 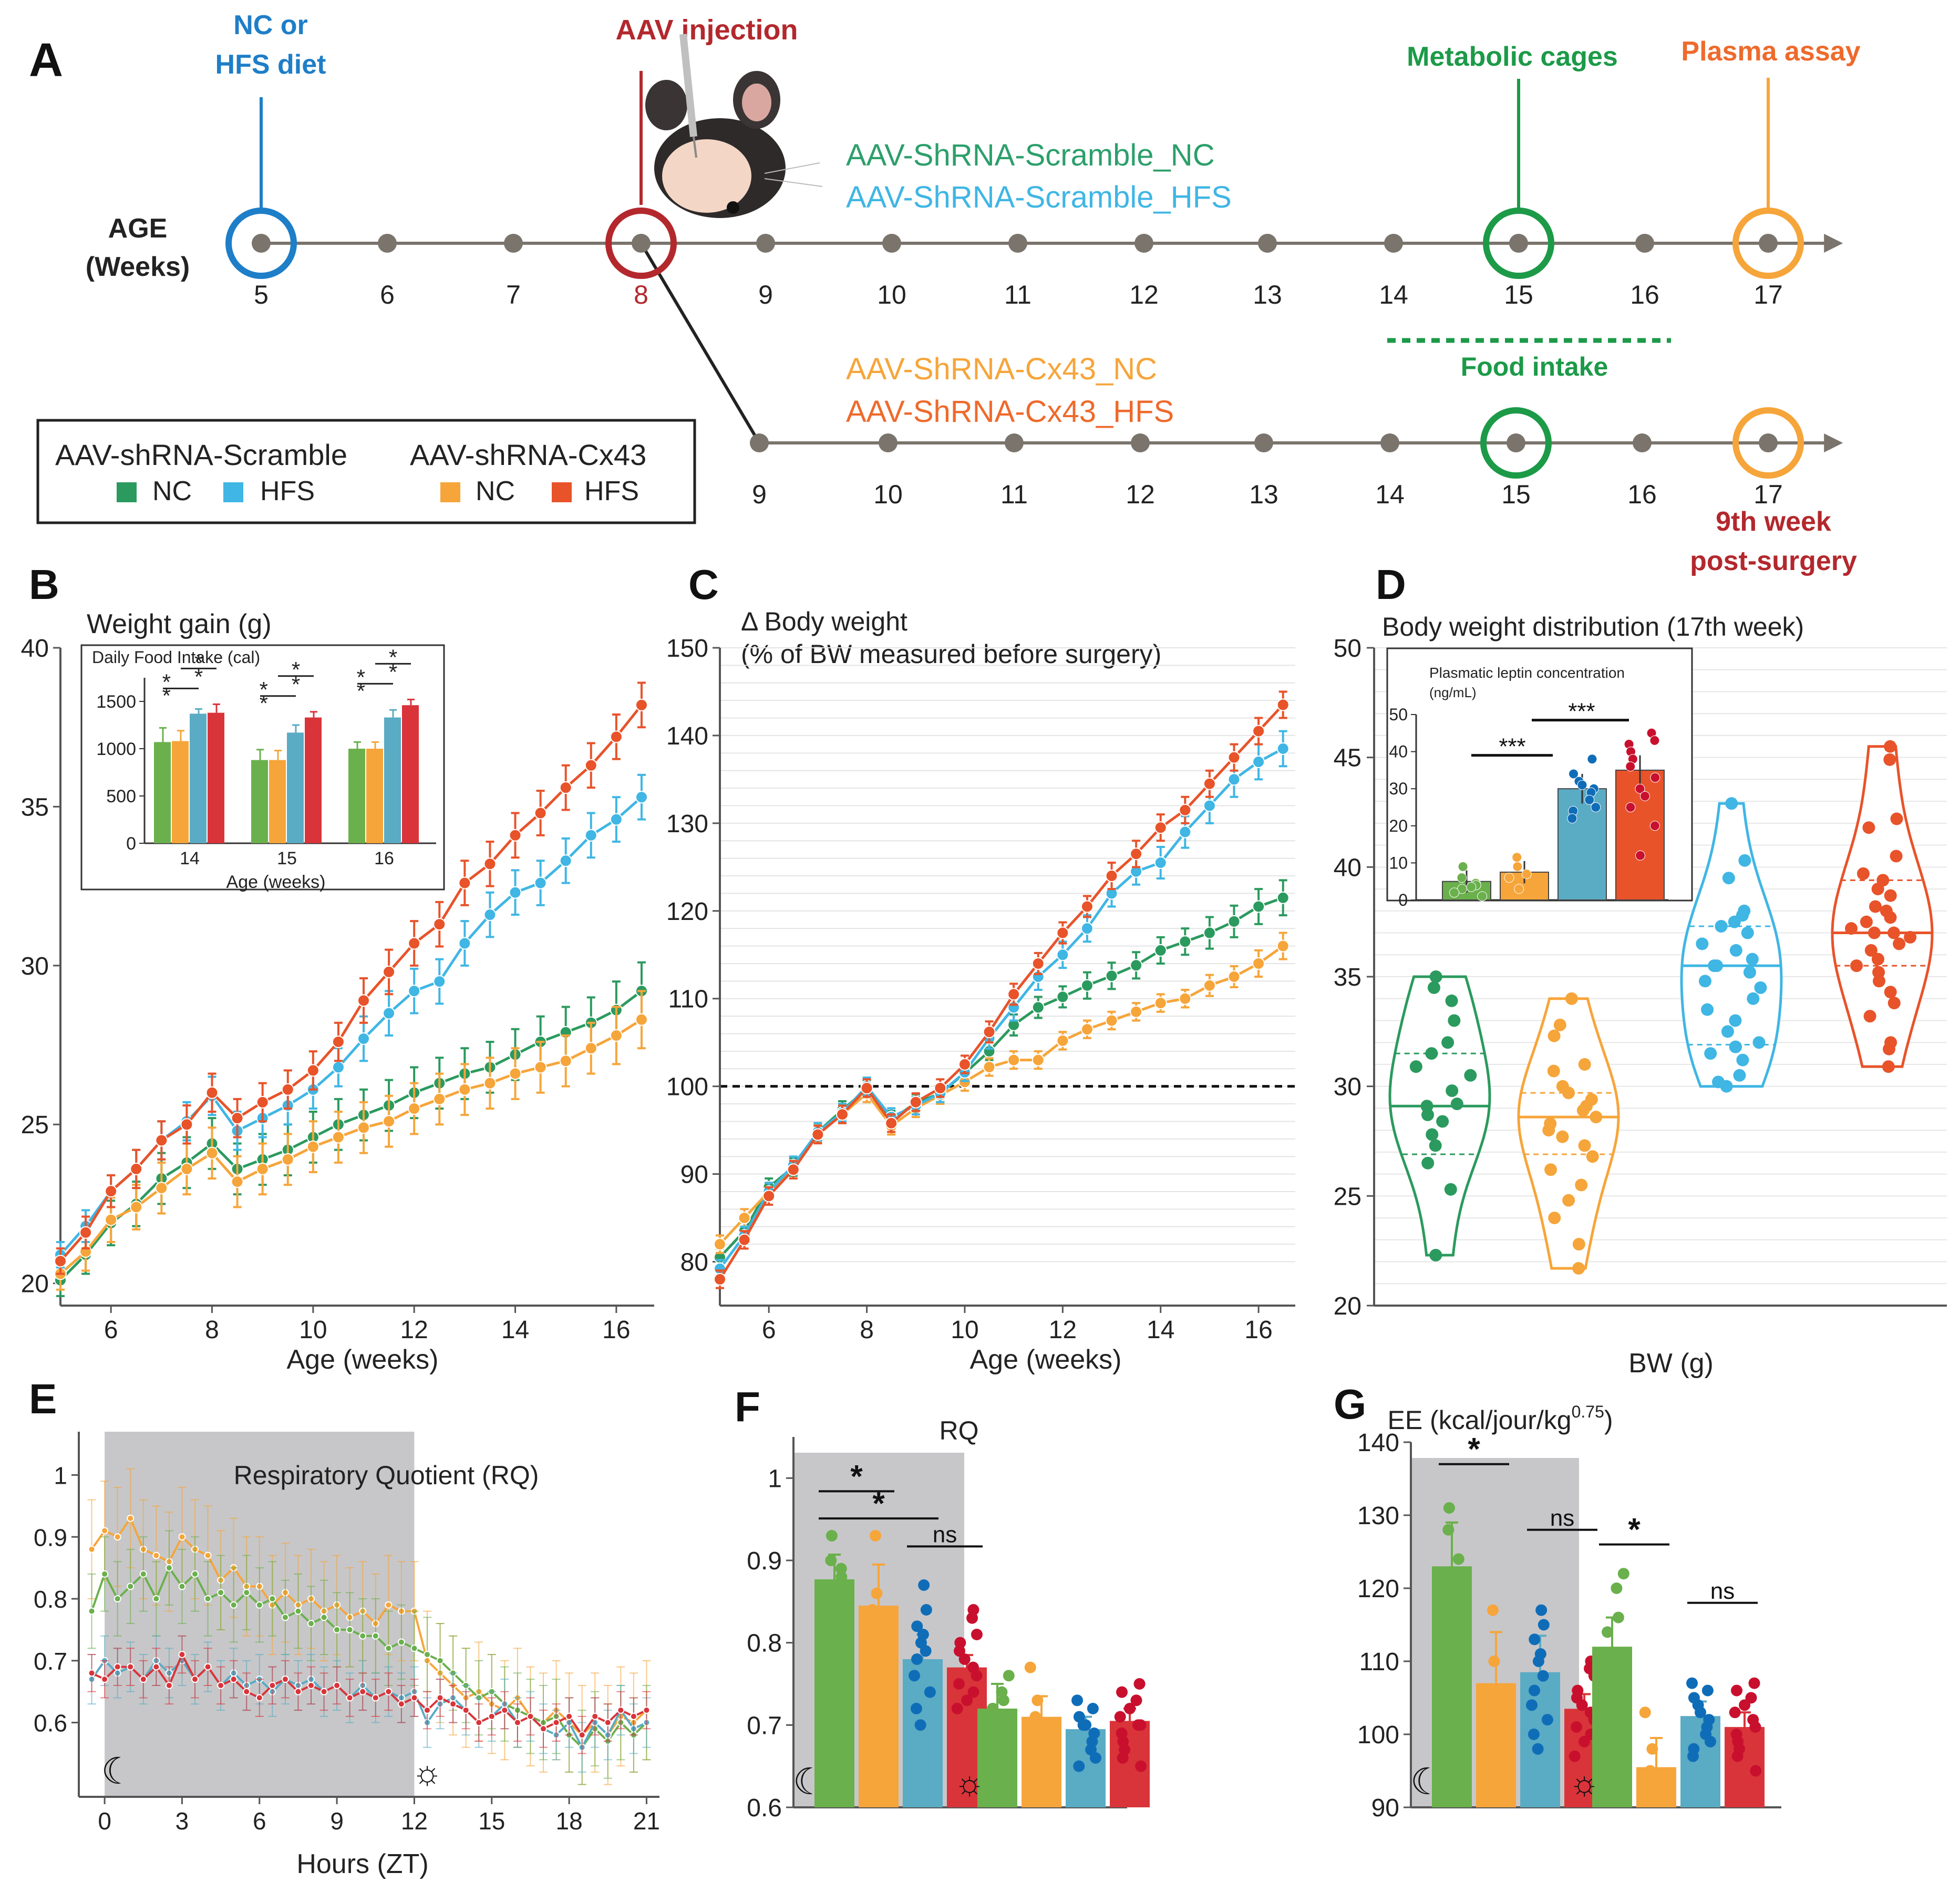 What do you see at coordinates (363, 1359) in the screenshot?
I see `panel-b-xlabel: Age (weeks)` at bounding box center [363, 1359].